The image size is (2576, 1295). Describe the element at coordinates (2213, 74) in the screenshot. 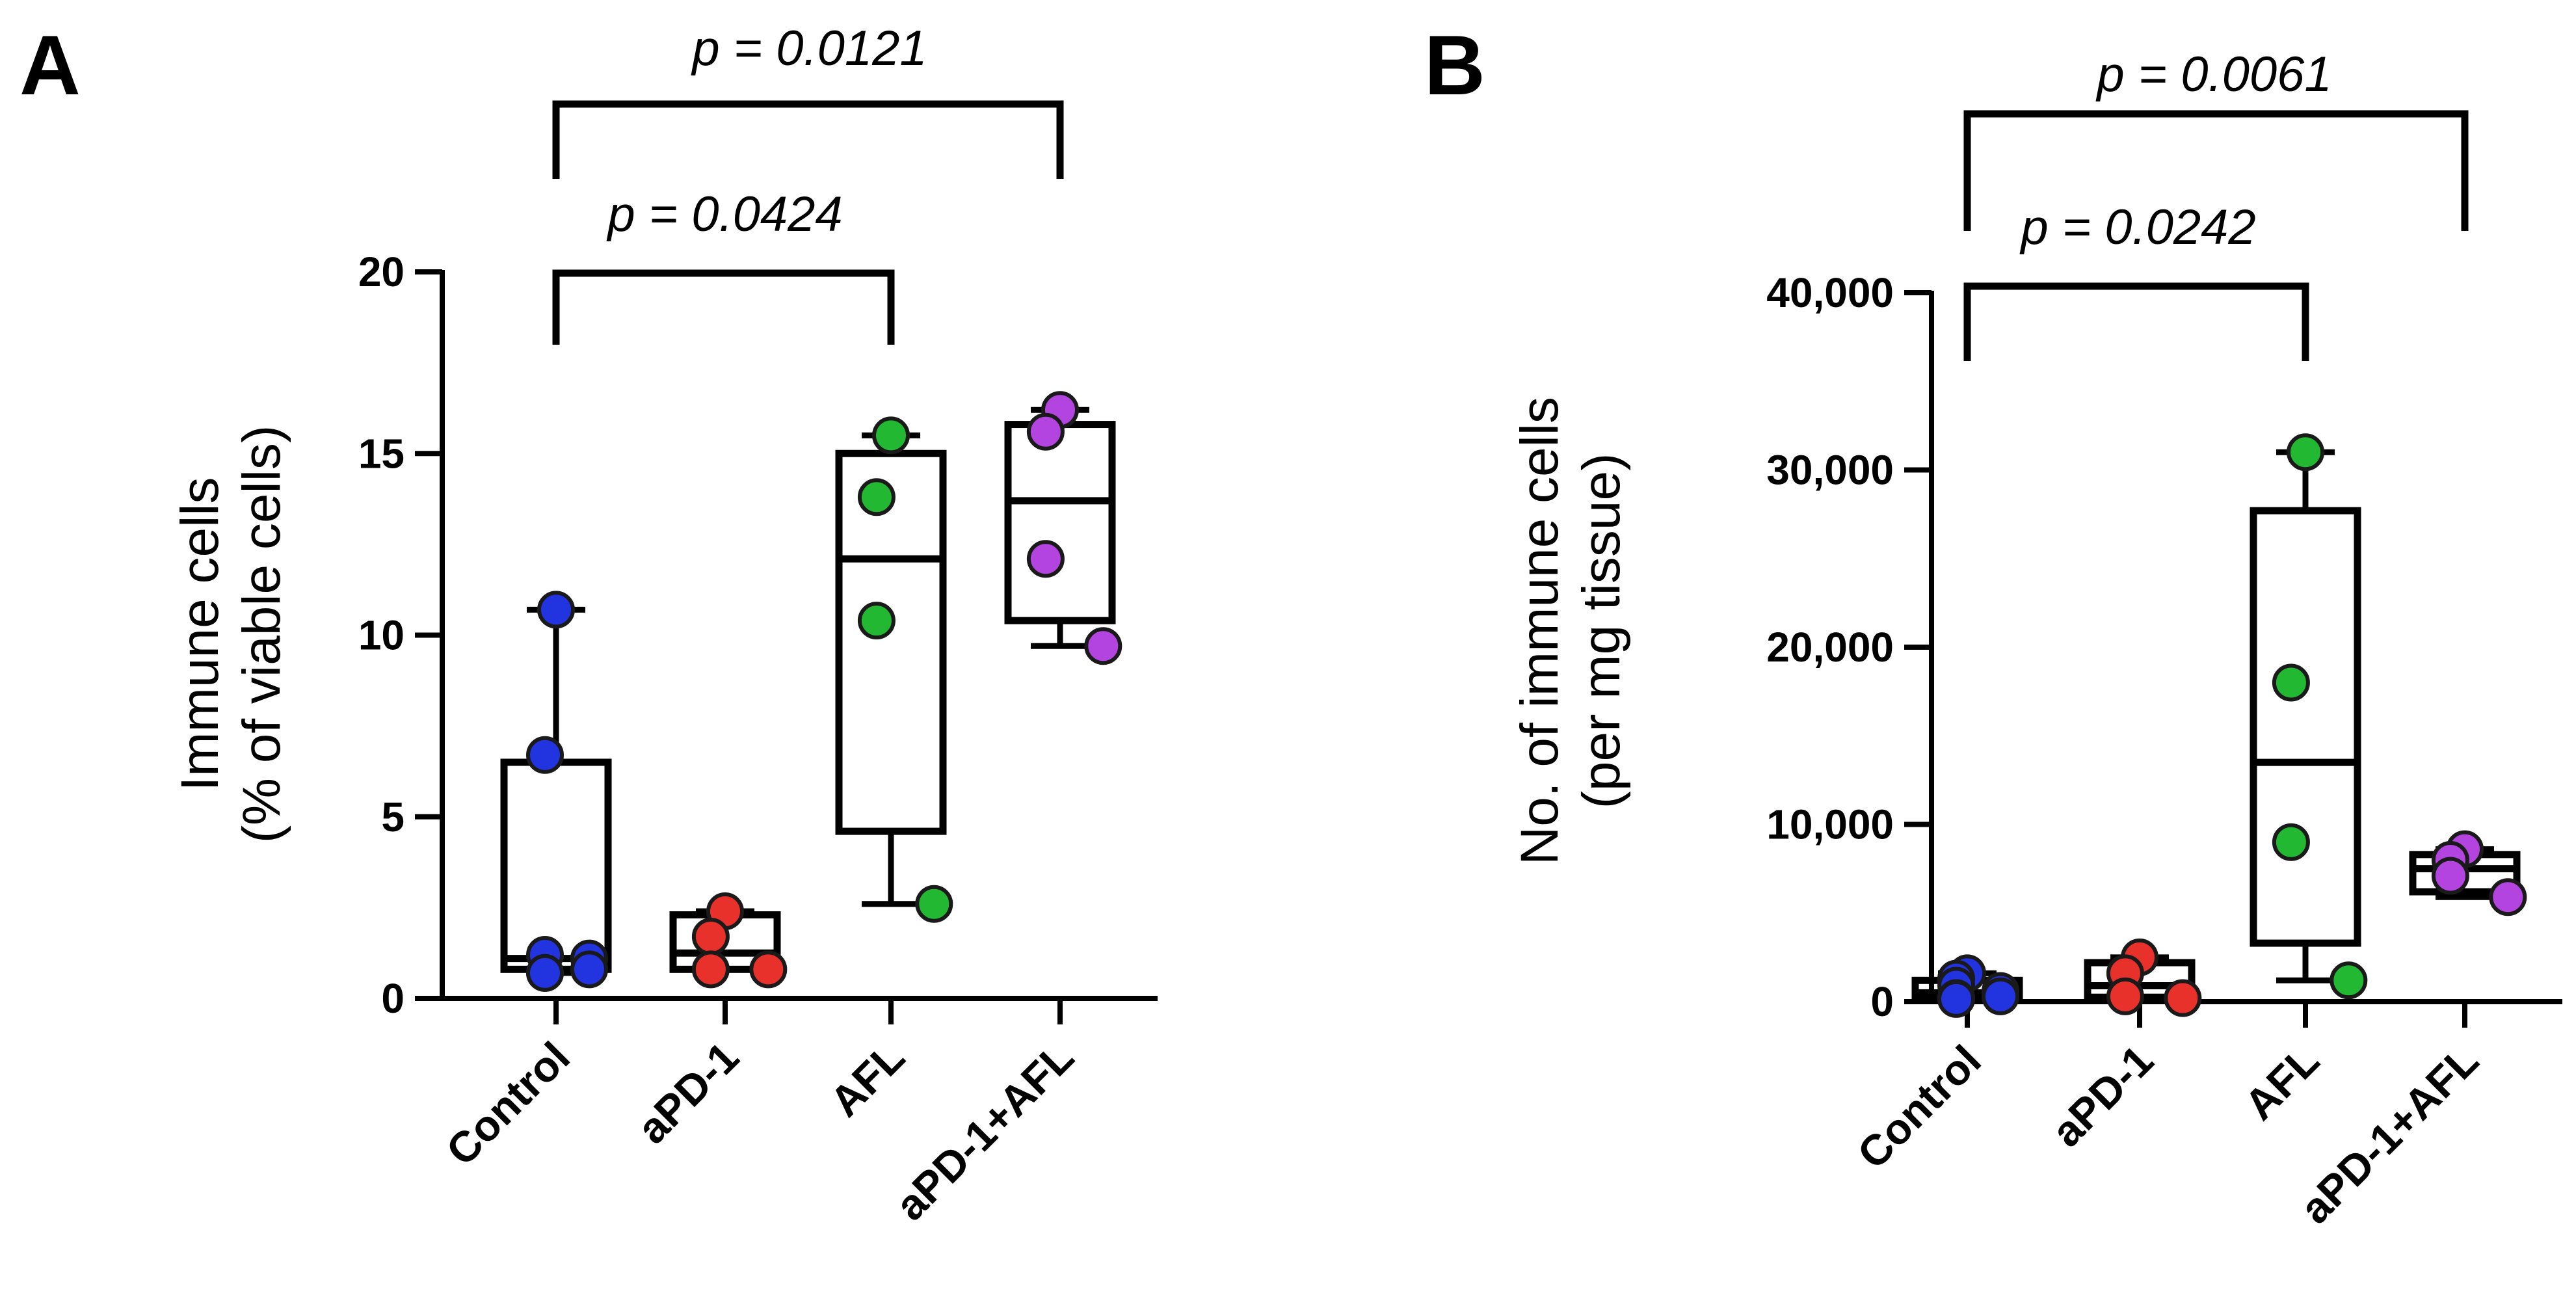

I see `p-value-label: p = 0.0061` at that location.